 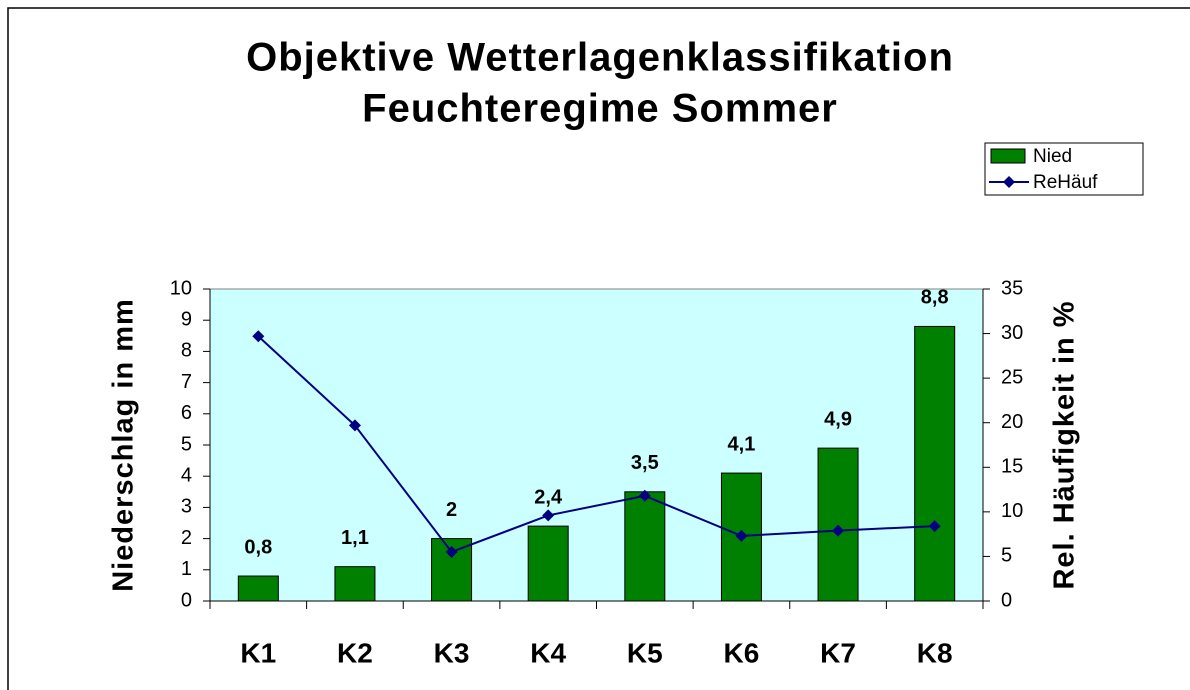 I want to click on data-label: 4,1, so click(x=742, y=444).